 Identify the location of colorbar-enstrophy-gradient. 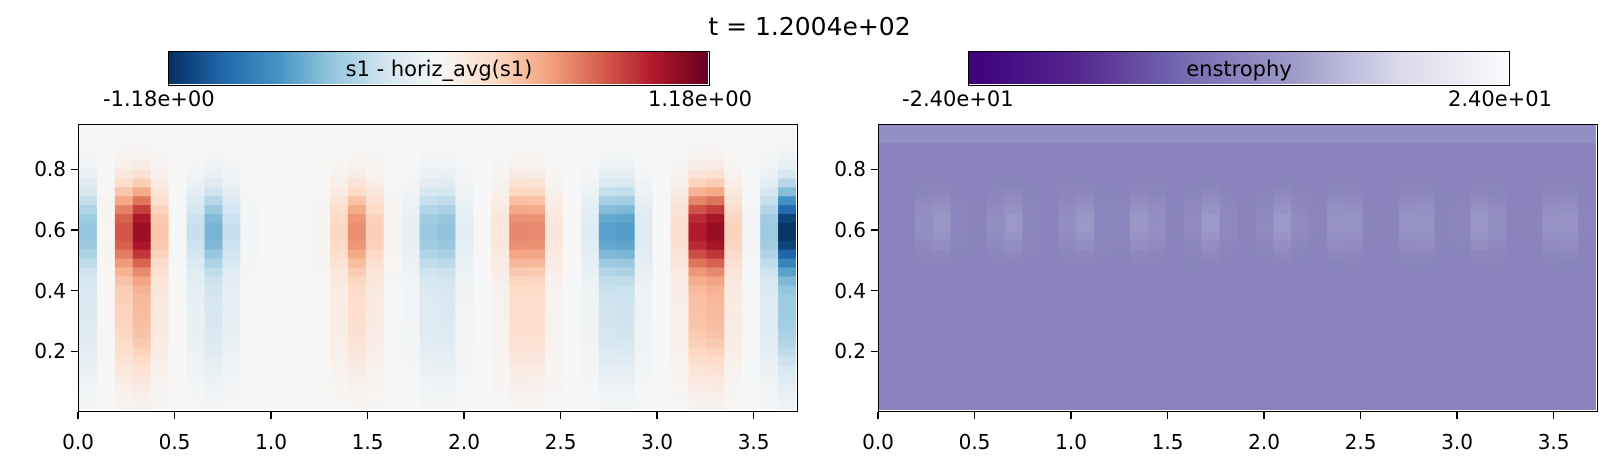
(1238, 68).